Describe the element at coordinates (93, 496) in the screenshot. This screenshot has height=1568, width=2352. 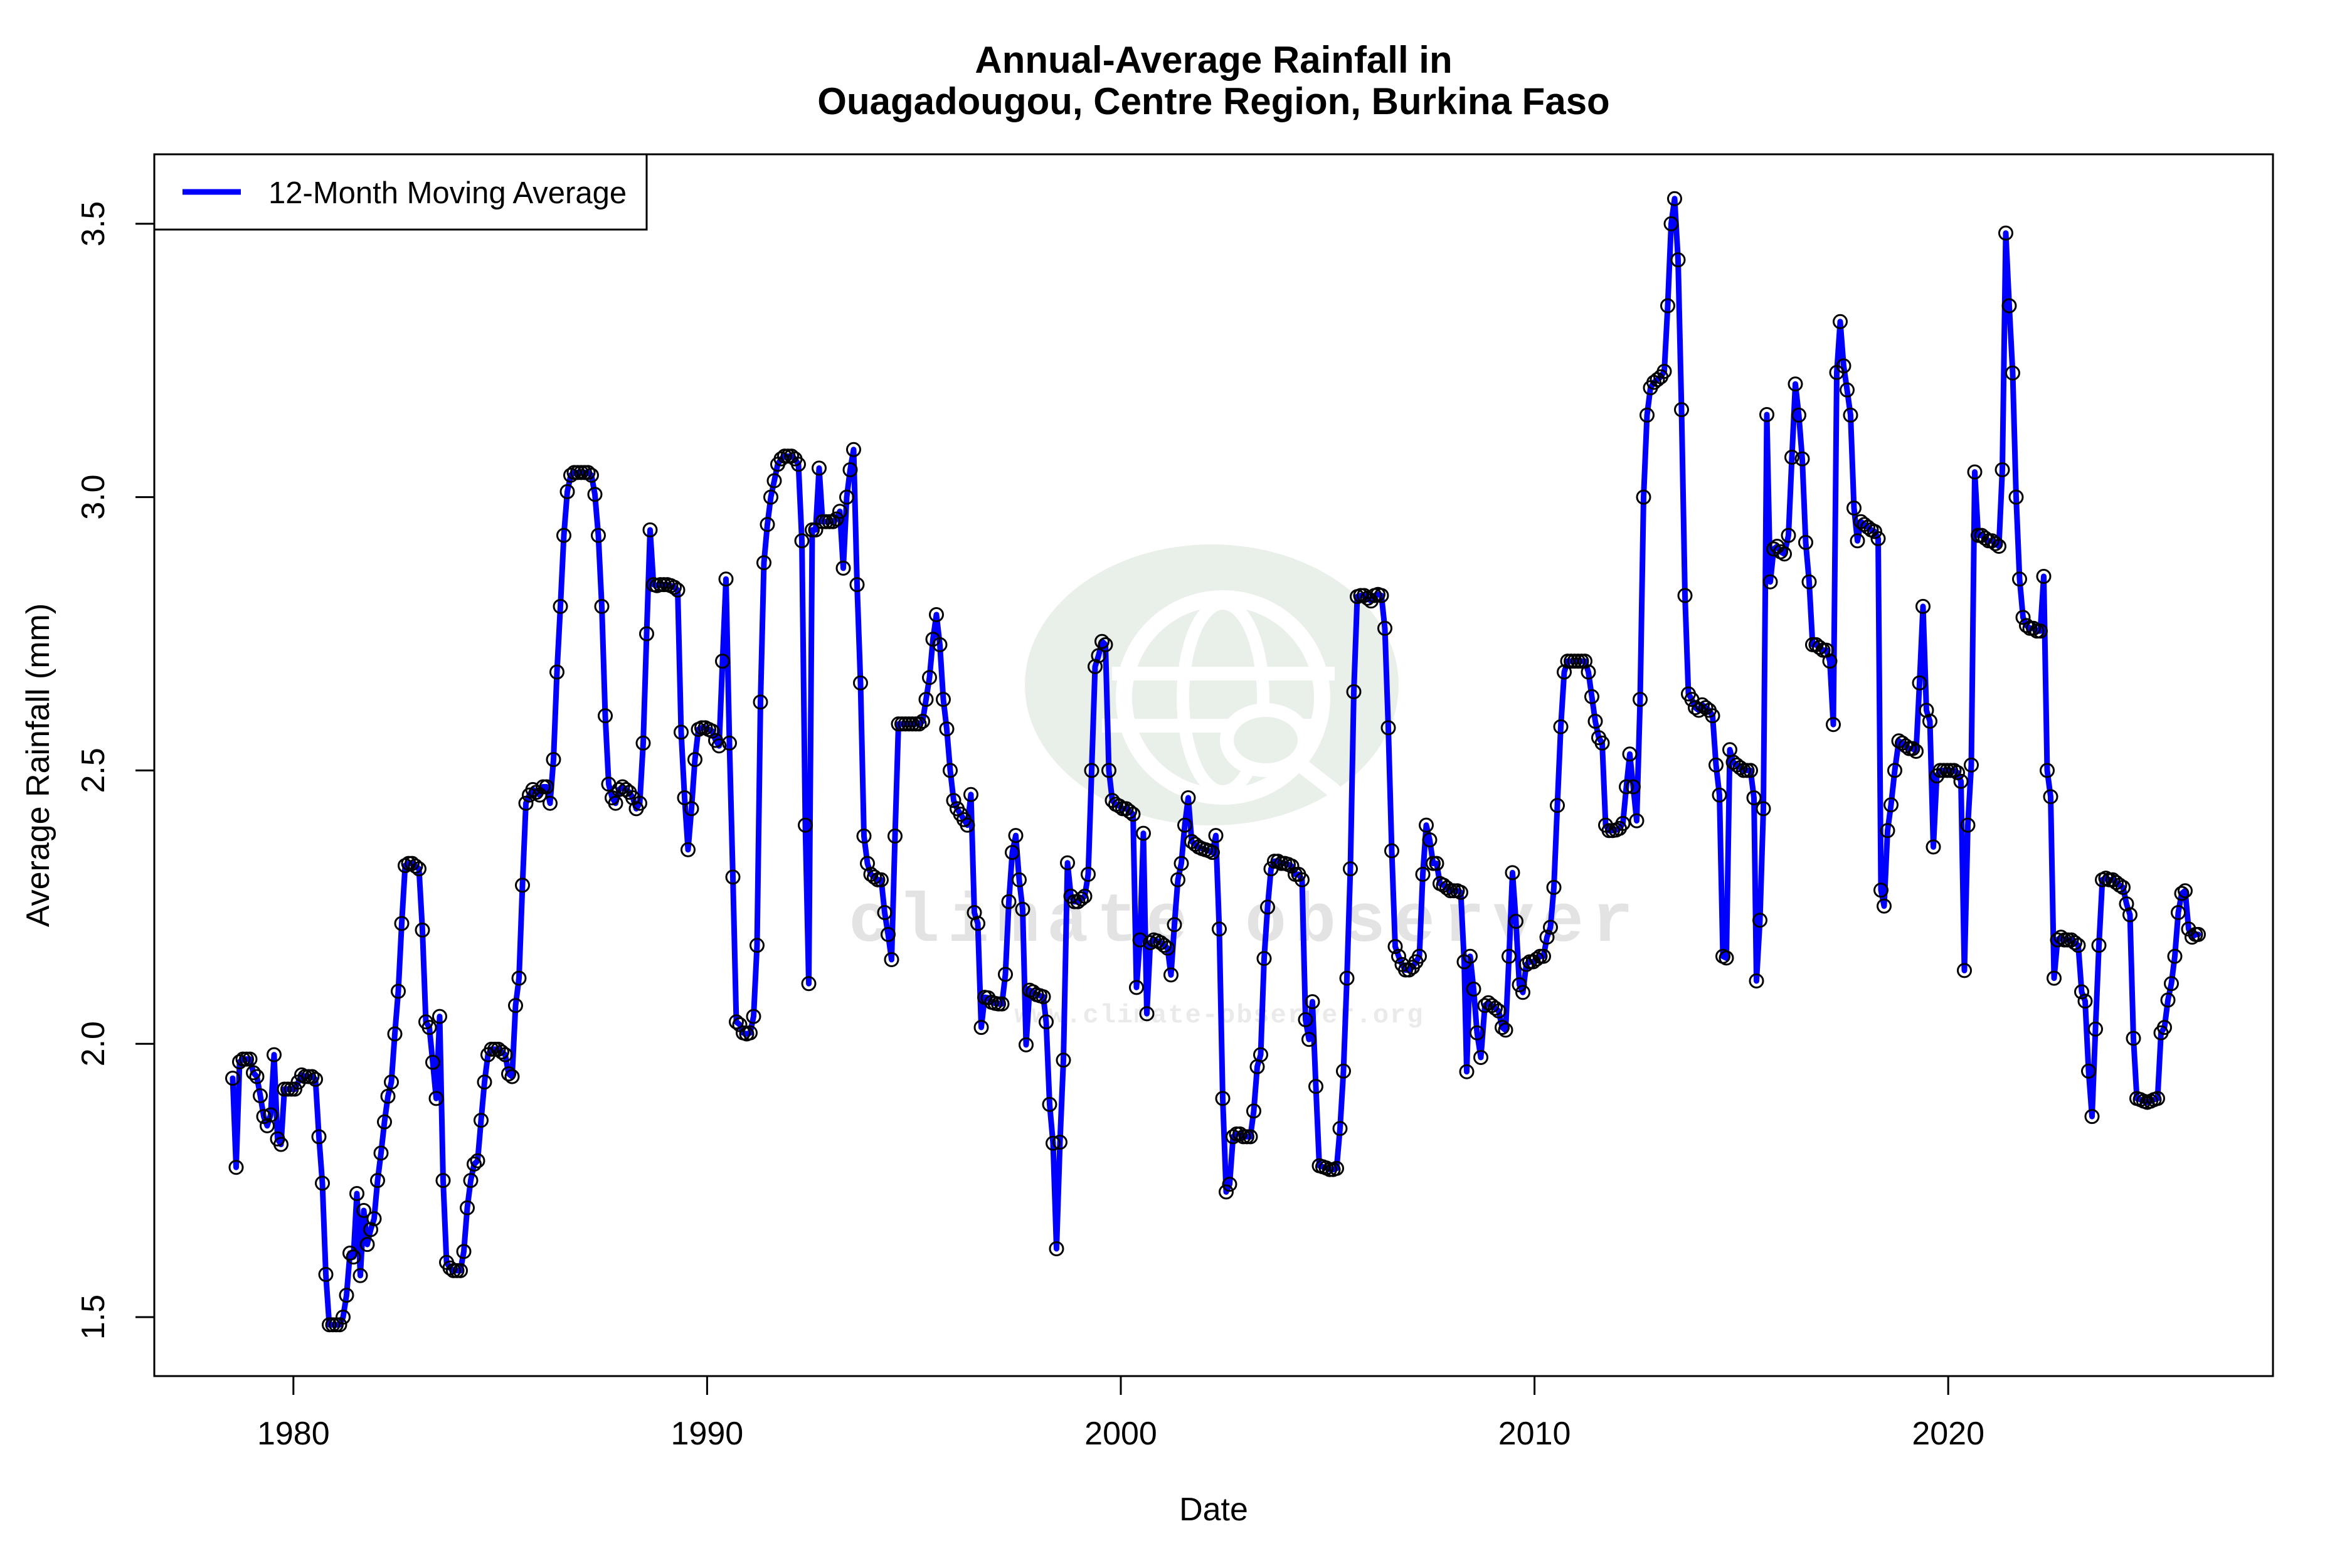
I see `svg-text: 3.0` at that location.